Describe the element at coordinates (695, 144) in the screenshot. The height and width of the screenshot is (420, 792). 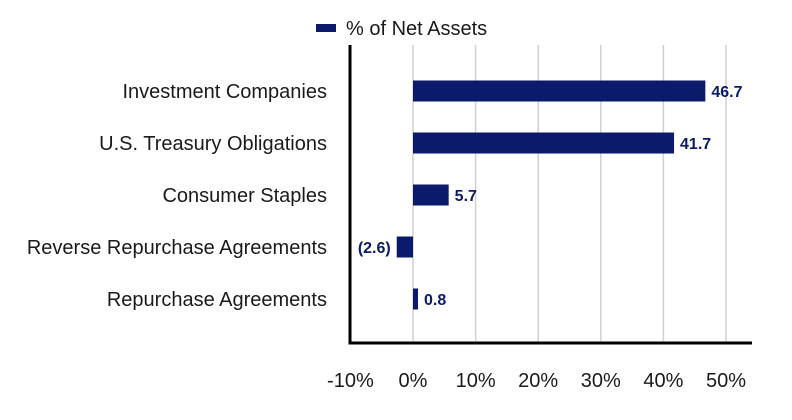
I see `data-label: 41.7` at that location.